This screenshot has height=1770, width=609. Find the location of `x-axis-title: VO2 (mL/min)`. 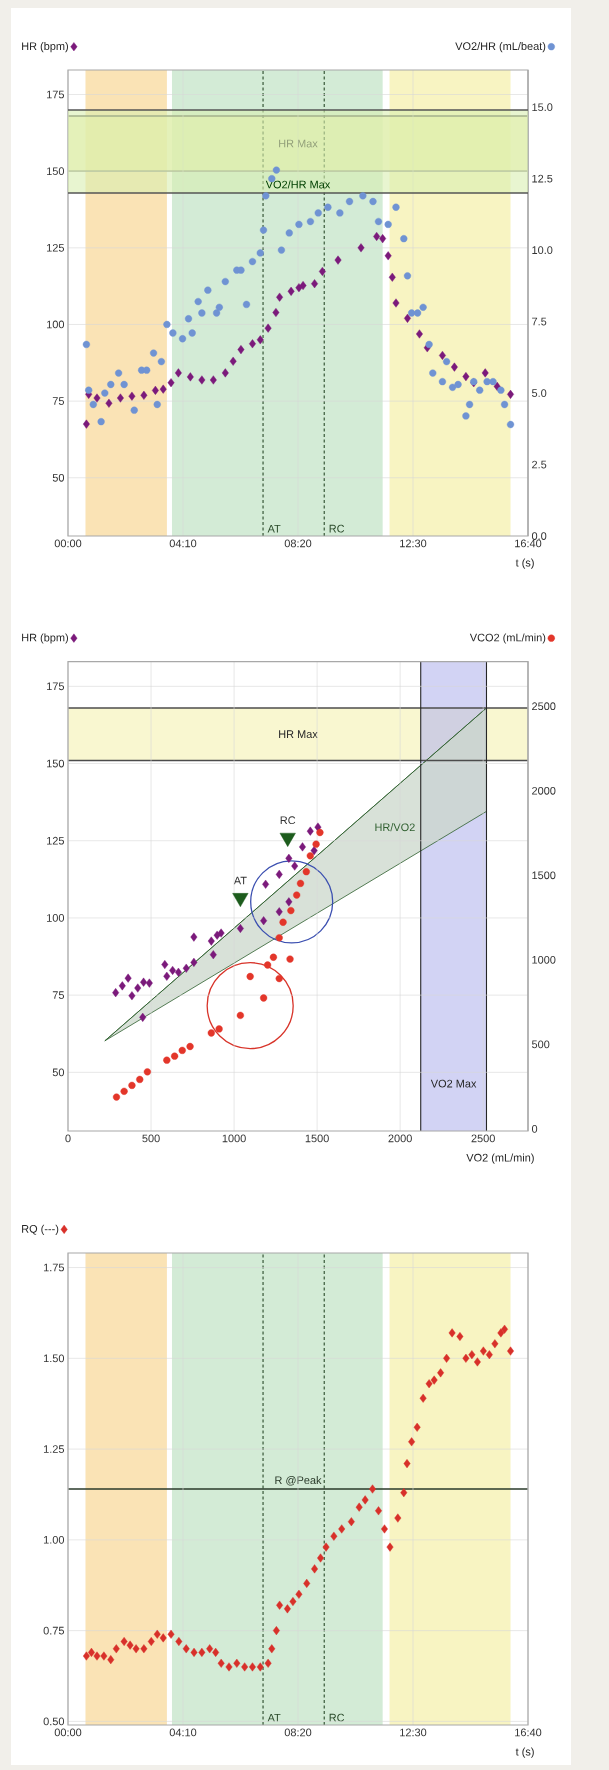

x-axis-title: VO2 (mL/min) is located at coordinates (500, 1158).